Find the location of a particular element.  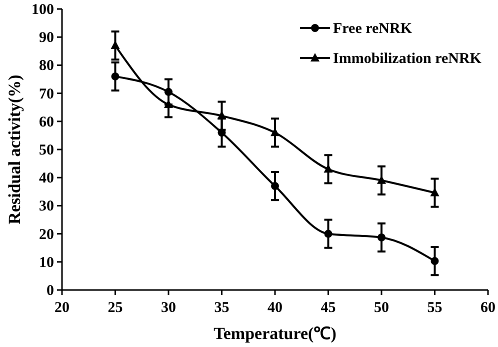

y-tick-label: 30 is located at coordinates (46, 206).